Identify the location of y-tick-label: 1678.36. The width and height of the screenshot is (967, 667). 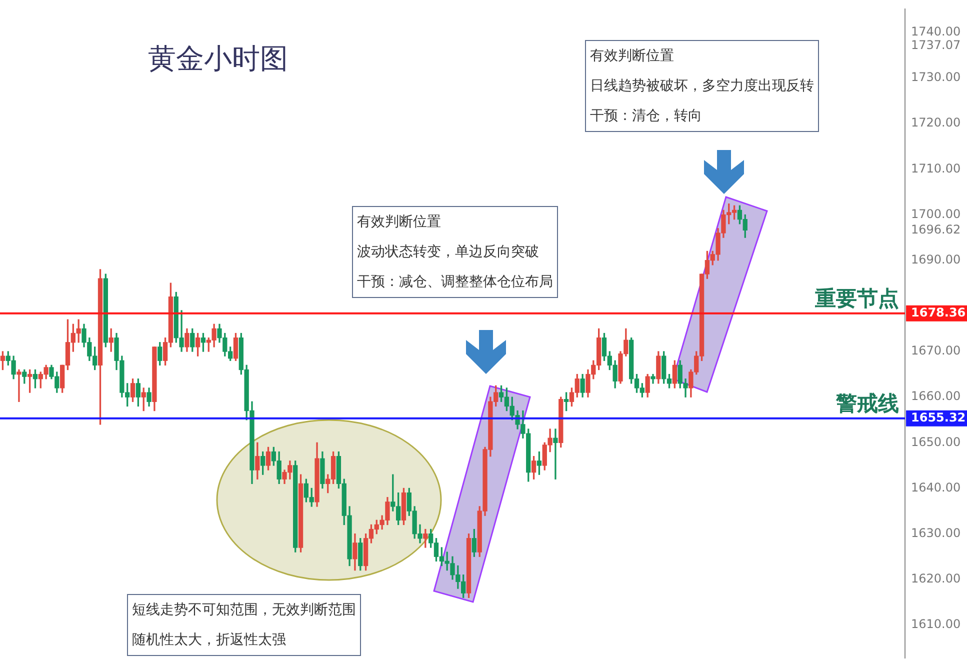
(938, 313).